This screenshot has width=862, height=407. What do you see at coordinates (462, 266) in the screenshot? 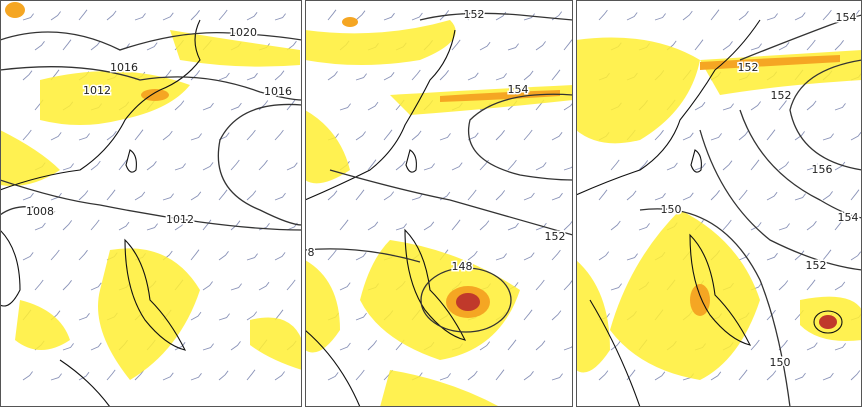
I see `contour-label: 148` at bounding box center [462, 266].